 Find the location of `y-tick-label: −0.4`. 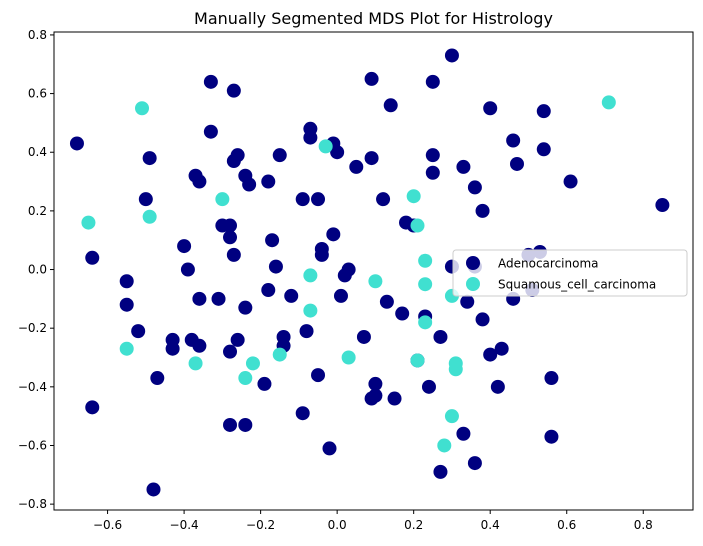

y-tick-label: −0.4 is located at coordinates (32, 387).